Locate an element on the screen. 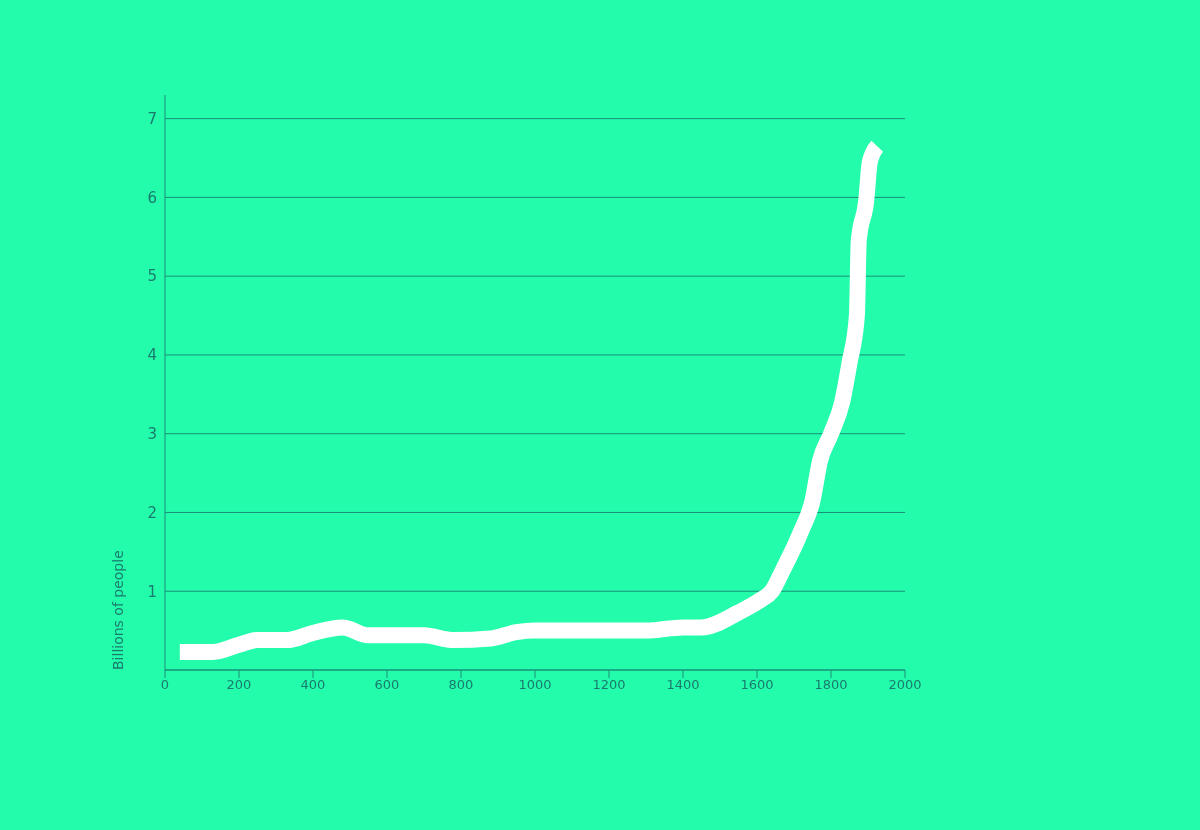  y-tick-label: 5 is located at coordinates (152, 276).